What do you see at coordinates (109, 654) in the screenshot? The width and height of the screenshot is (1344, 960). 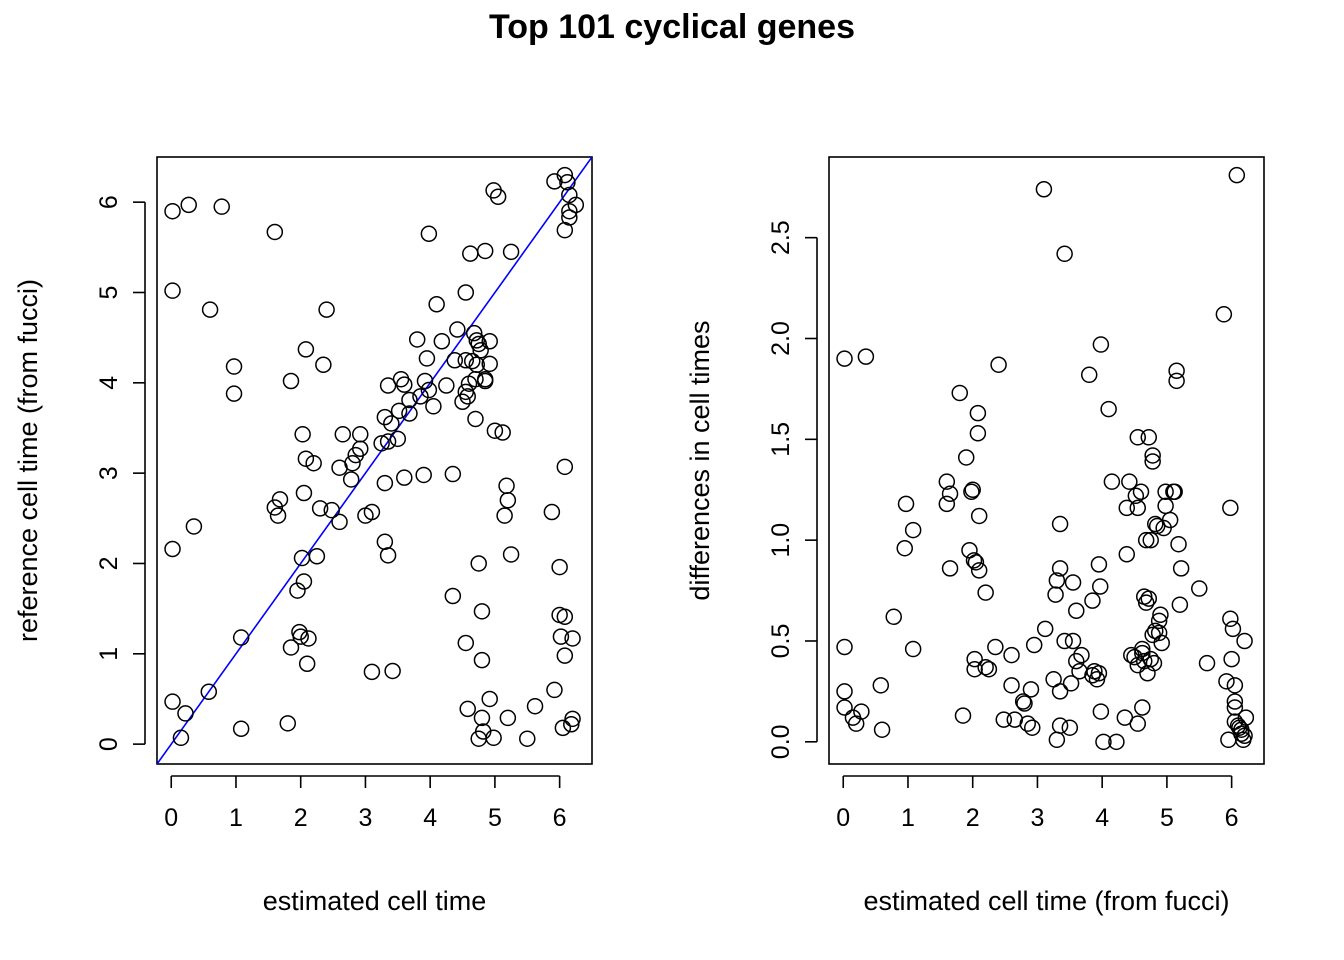 I see `left-y-tick-label: 1` at bounding box center [109, 654].